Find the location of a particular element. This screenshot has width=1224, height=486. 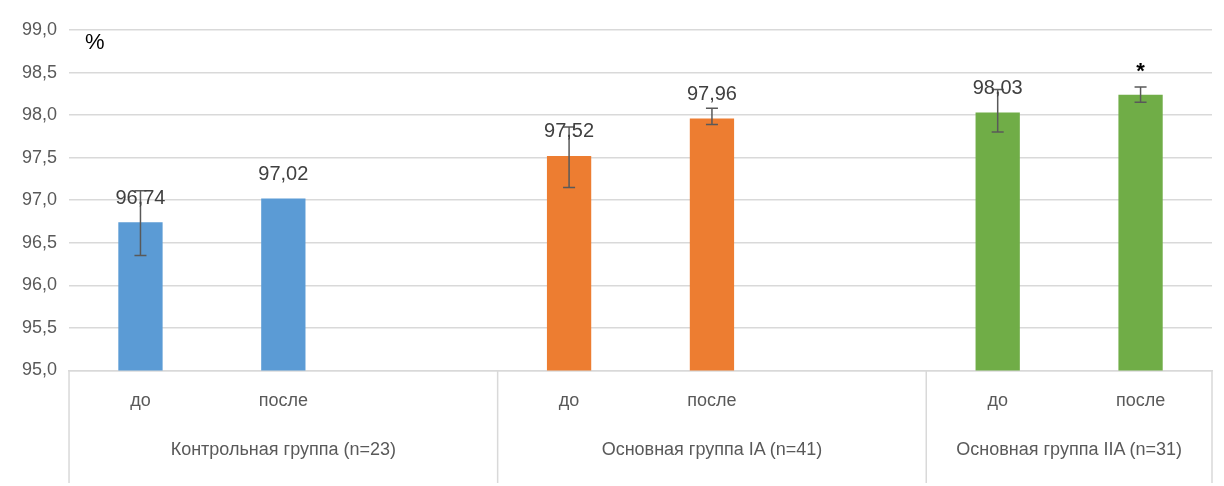

annotation: * is located at coordinates (1141, 71).